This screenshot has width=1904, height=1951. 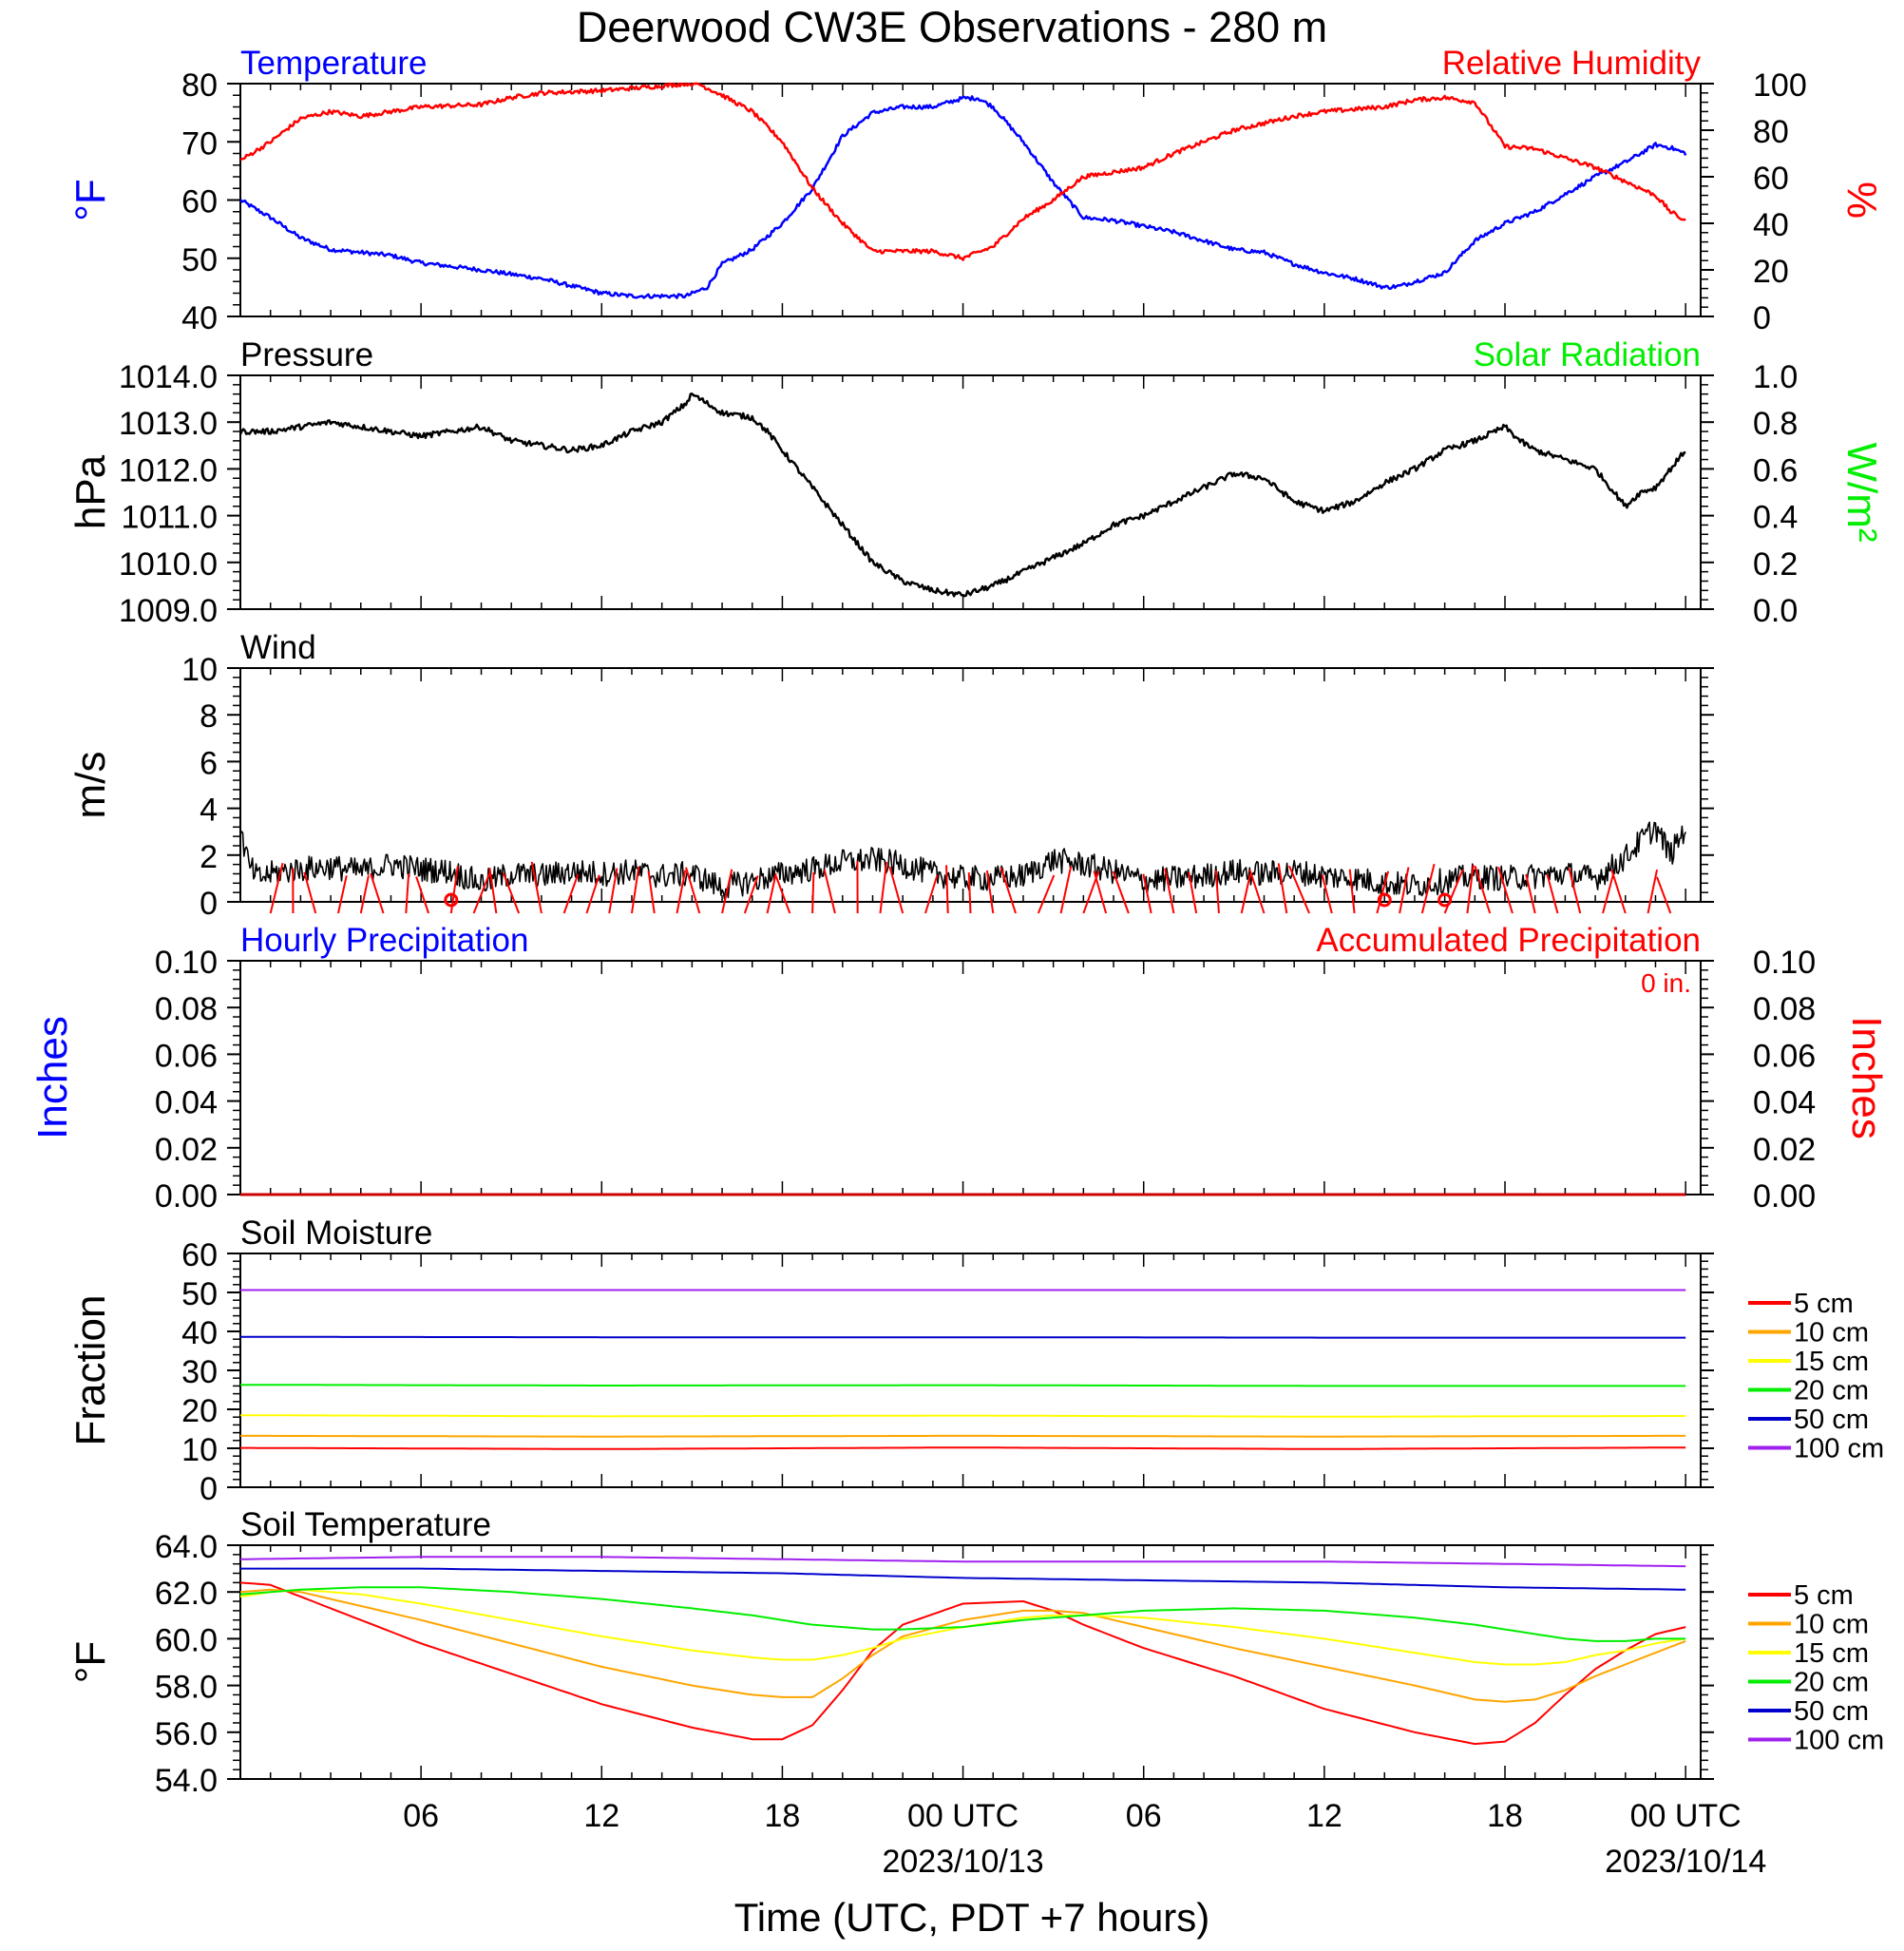 What do you see at coordinates (1771, 132) in the screenshot?
I see `y2-tick-label: 80` at bounding box center [1771, 132].